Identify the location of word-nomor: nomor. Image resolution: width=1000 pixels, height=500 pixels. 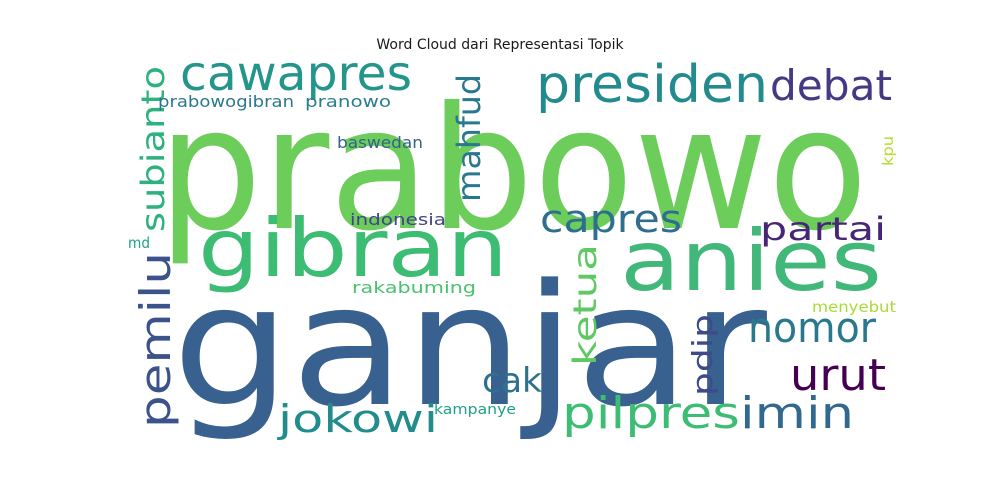
(812, 327).